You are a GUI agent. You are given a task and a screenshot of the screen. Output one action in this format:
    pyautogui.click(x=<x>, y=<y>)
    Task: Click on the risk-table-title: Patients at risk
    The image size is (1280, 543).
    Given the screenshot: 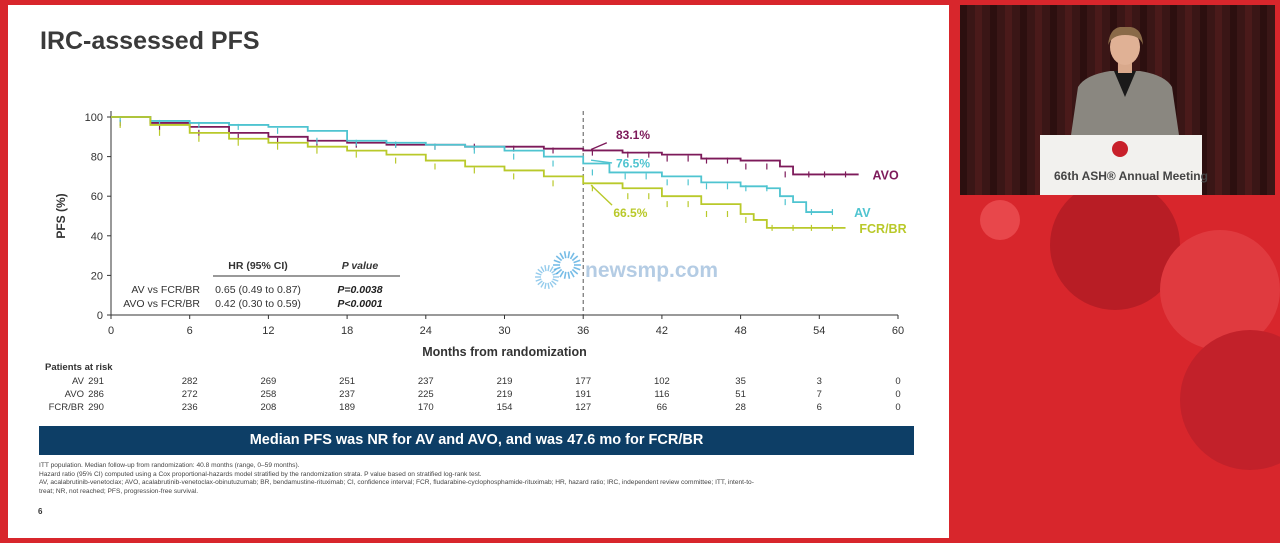 What is the action you would take?
    pyautogui.click(x=79, y=367)
    